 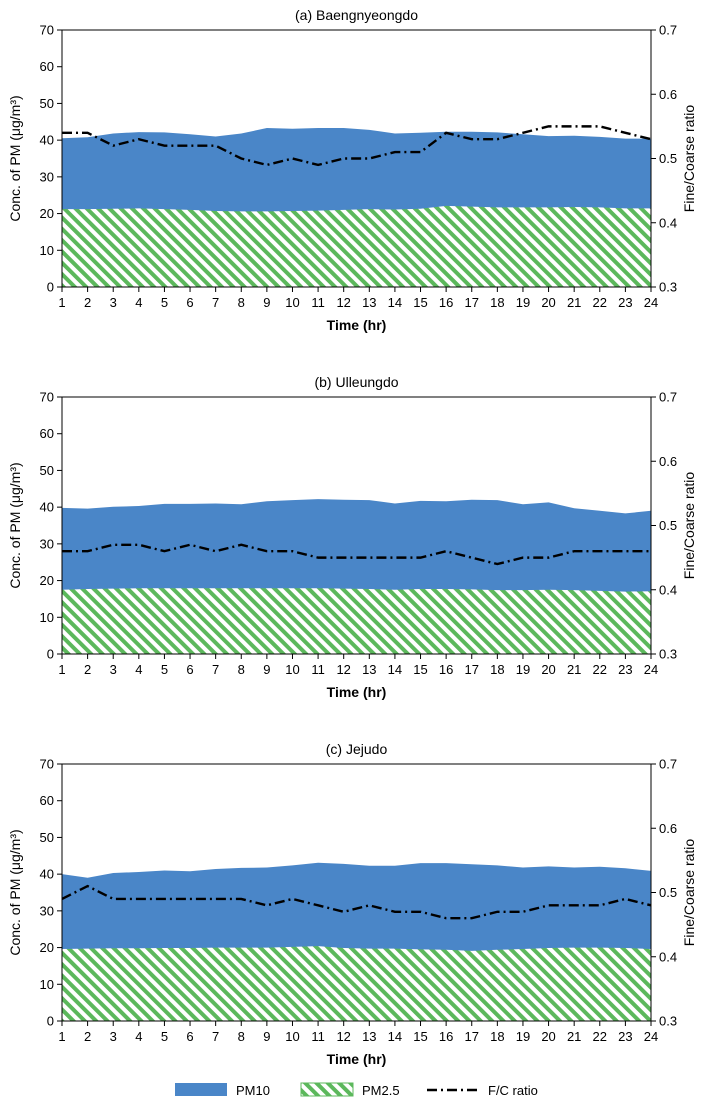 I want to click on x-tick-label: 7, so click(x=215, y=1036).